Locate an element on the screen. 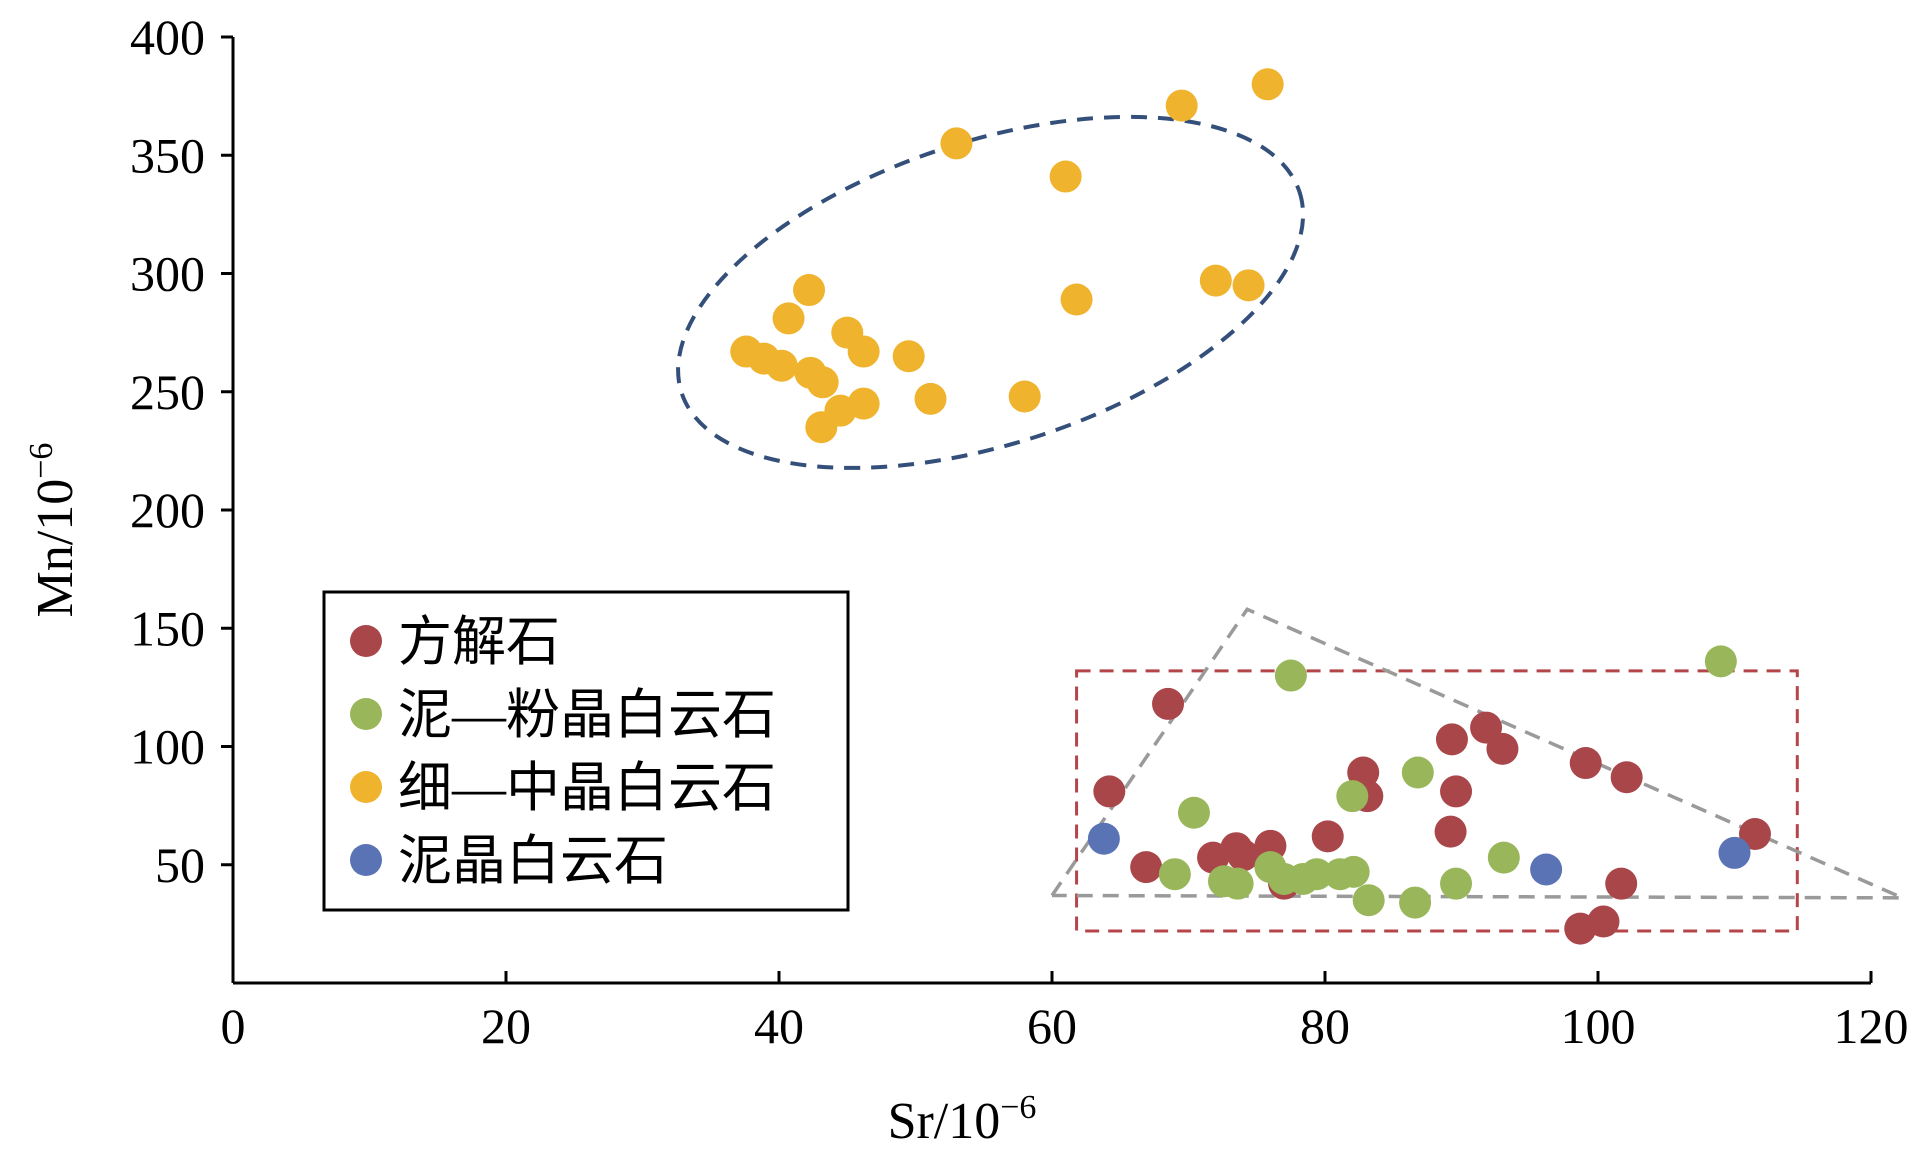  y-tick-label: 350 is located at coordinates (167, 155).